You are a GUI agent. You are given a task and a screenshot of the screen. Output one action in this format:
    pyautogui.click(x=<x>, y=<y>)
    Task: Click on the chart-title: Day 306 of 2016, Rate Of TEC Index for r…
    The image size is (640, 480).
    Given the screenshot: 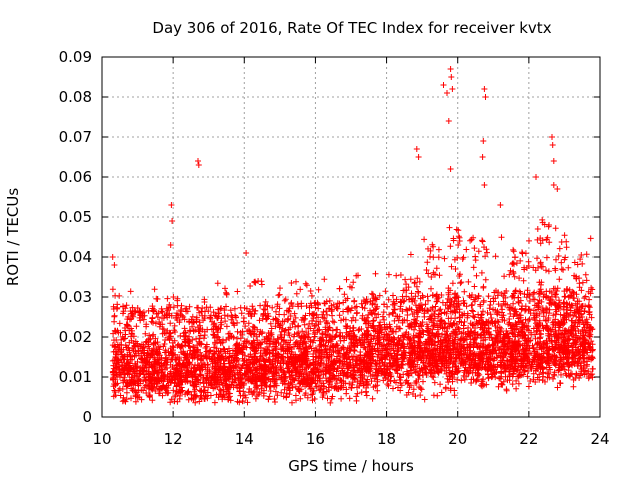 What is the action you would take?
    pyautogui.click(x=351, y=28)
    